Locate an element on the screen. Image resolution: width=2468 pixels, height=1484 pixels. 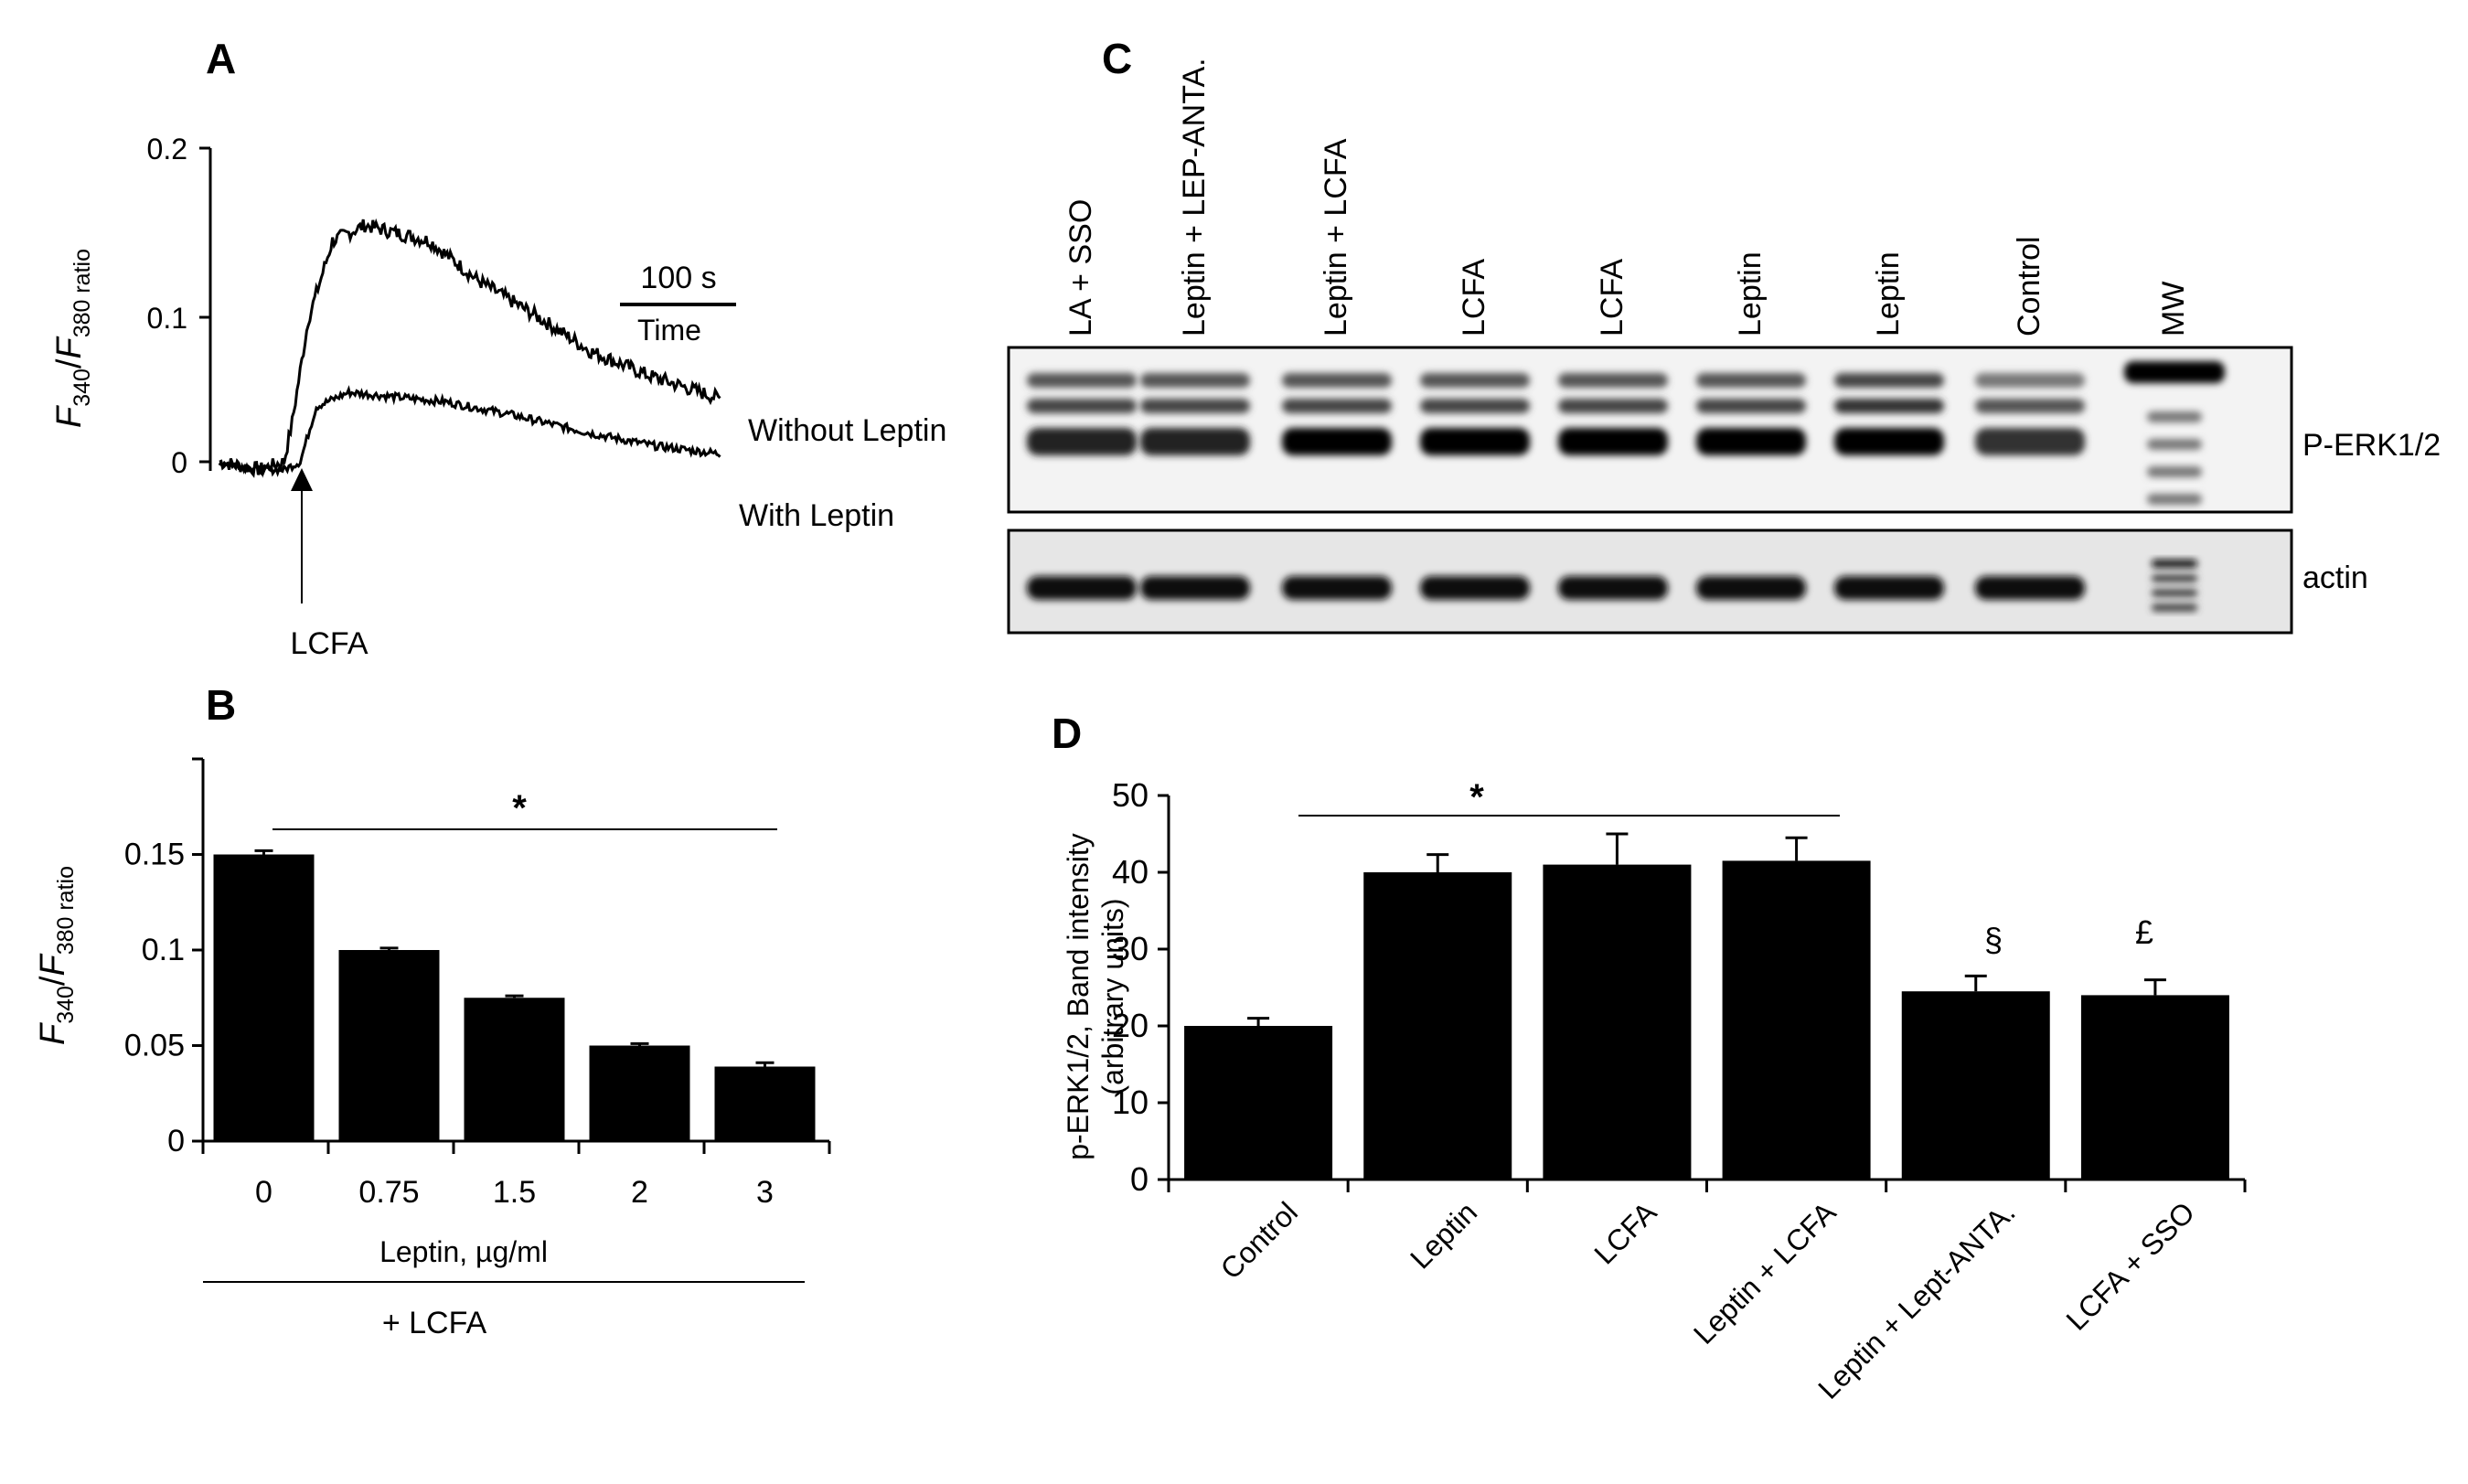
panel-a-y-axis-label: F340/F380 ratio is located at coordinates (72, 338).